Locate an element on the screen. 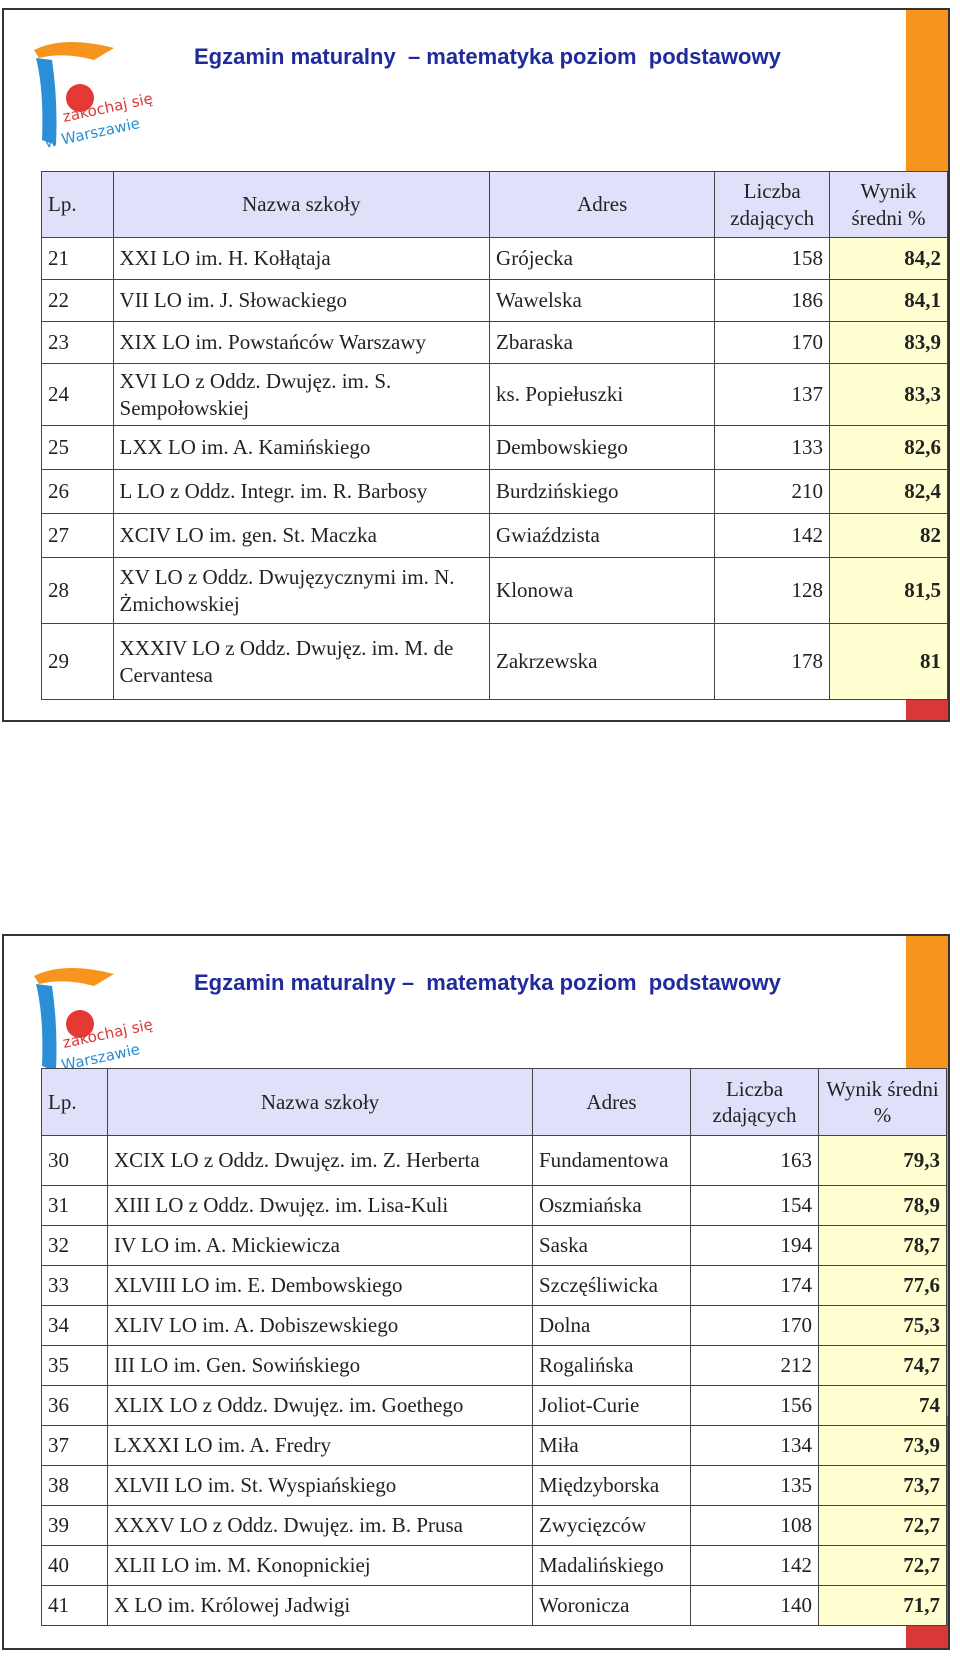  count-cell: 128 is located at coordinates (772, 590).